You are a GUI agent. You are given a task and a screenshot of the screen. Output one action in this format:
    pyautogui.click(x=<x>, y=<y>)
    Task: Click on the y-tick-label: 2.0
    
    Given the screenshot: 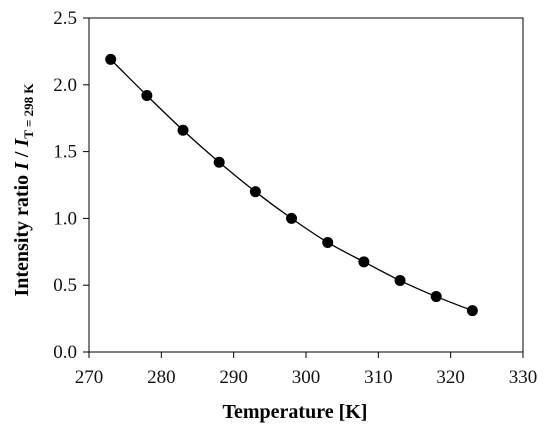 What is the action you would take?
    pyautogui.click(x=65, y=85)
    